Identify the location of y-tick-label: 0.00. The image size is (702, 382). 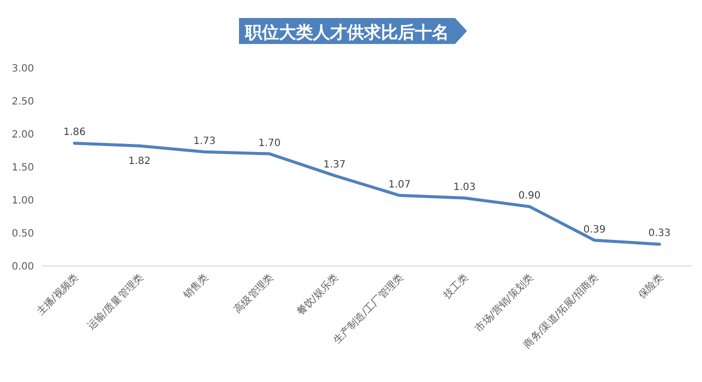
(23, 267).